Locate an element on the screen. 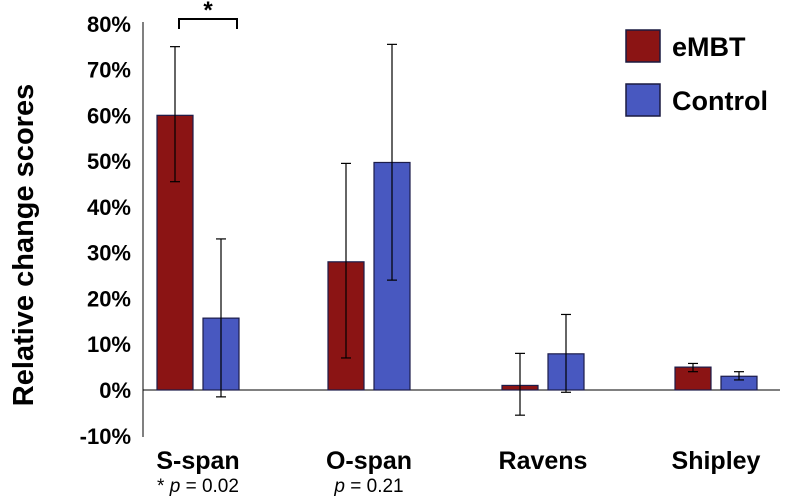 The image size is (787, 501). category-label-shipley: Shipley is located at coordinates (716, 461).